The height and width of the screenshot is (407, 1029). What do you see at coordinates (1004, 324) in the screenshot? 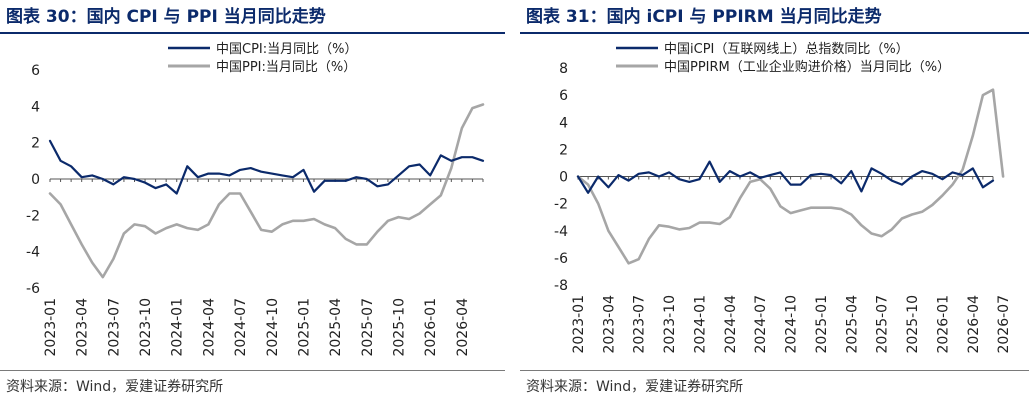
I see `x-tick-label: 2026-07` at bounding box center [1004, 324].